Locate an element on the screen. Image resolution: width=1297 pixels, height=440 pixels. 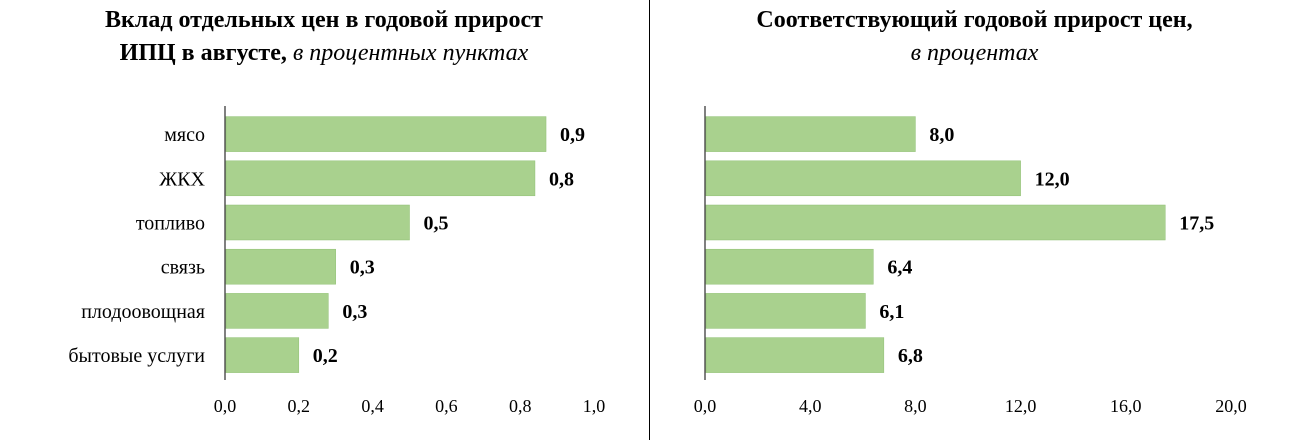
x-tick-label-4: 16,0 is located at coordinates (1126, 406).